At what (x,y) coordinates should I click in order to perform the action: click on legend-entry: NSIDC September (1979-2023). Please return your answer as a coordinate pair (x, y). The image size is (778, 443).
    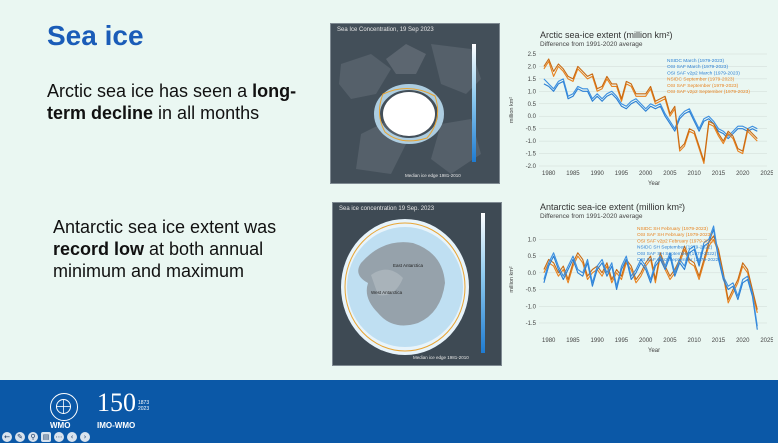
    Looking at the image, I should click on (701, 80).